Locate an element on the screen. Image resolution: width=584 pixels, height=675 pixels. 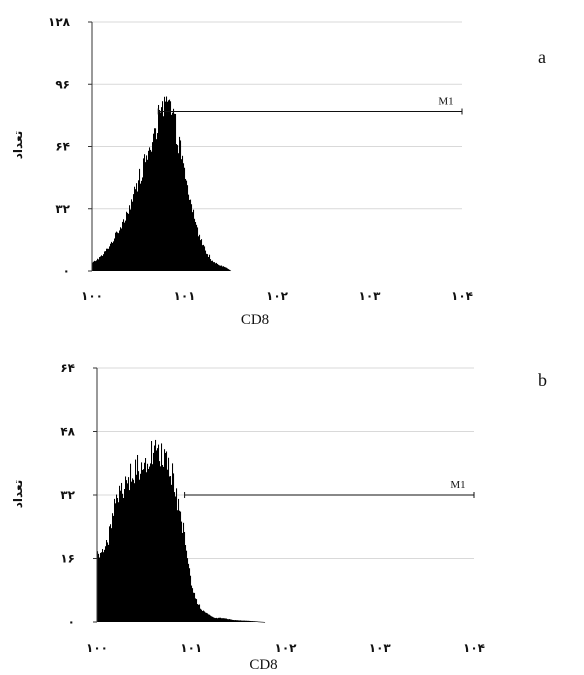
y-tick-label: ۹۶ is located at coordinates (62, 84).